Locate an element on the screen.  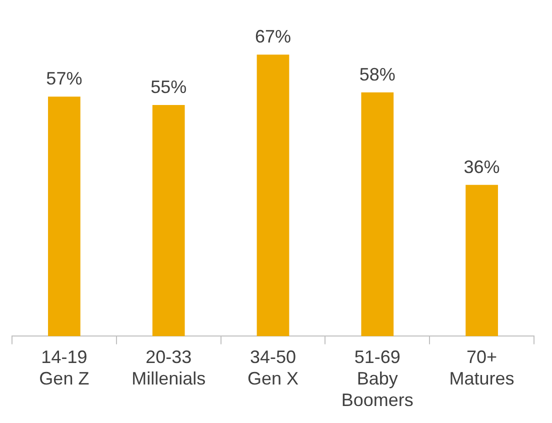
x-tick-label: 14-19 Gen Z is located at coordinates (64, 367).